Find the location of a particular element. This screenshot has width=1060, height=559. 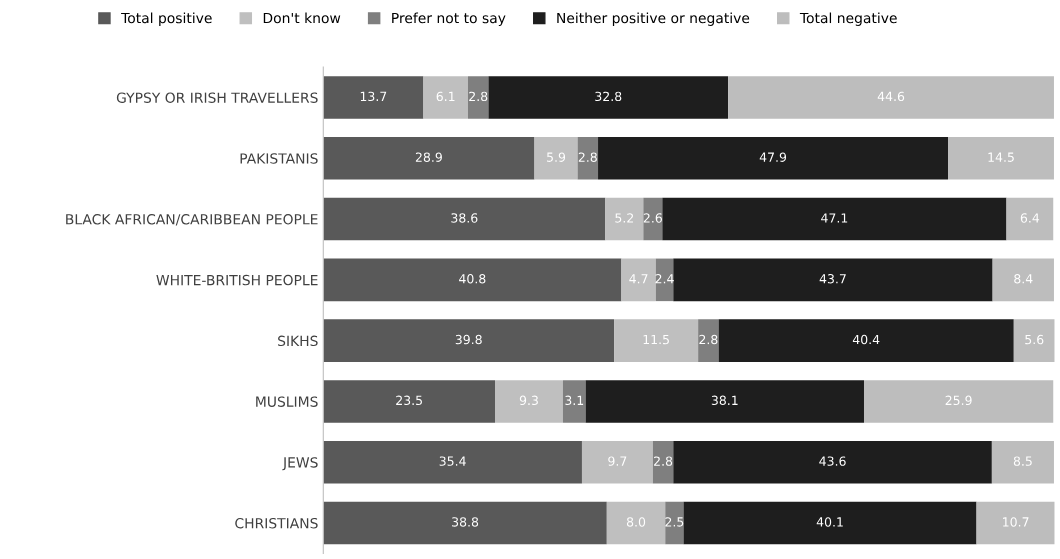

data-label: 10.7 is located at coordinates (1016, 522).